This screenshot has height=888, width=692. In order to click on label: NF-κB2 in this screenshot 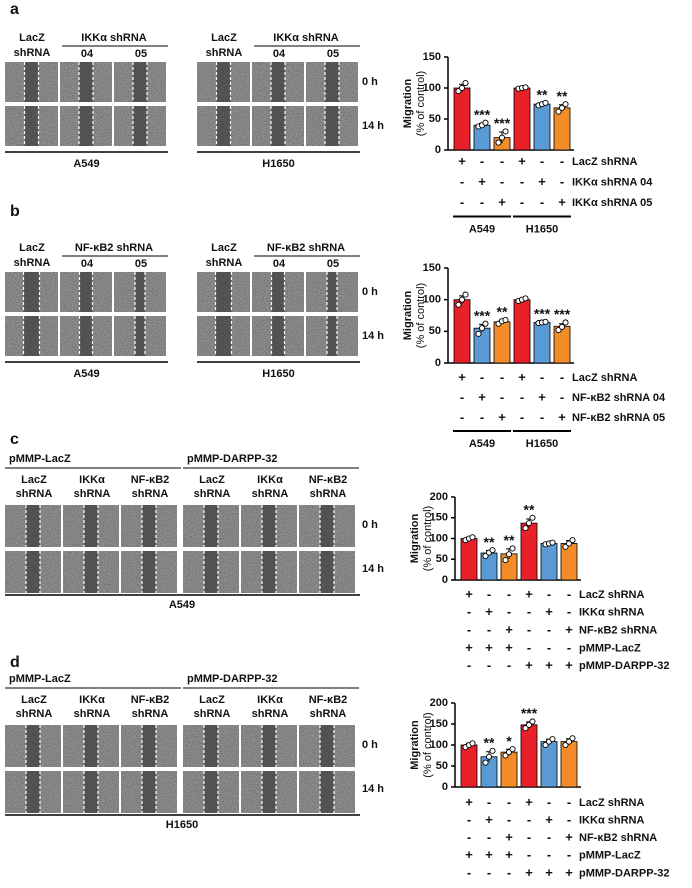, I will do `click(150, 700)`.